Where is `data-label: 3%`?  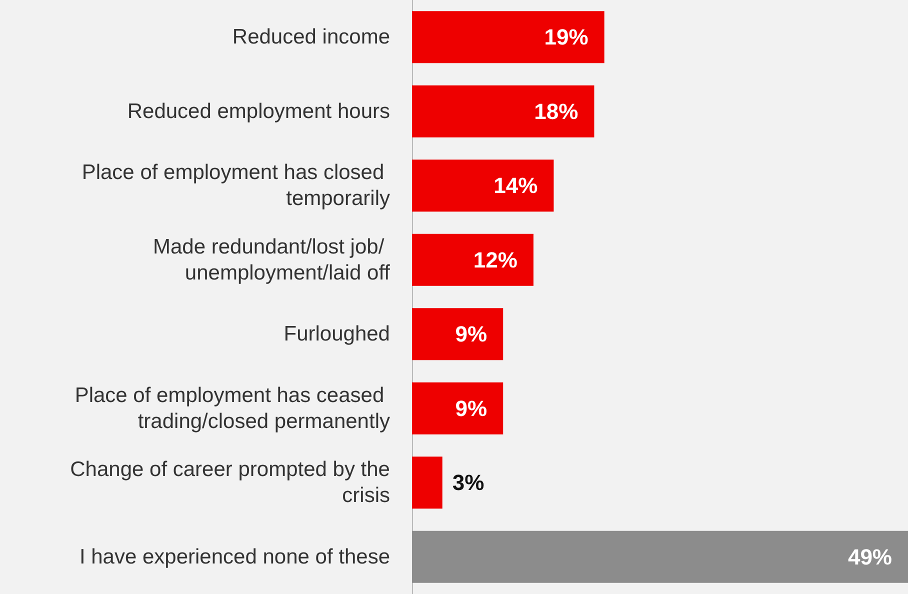
data-label: 3% is located at coordinates (468, 483).